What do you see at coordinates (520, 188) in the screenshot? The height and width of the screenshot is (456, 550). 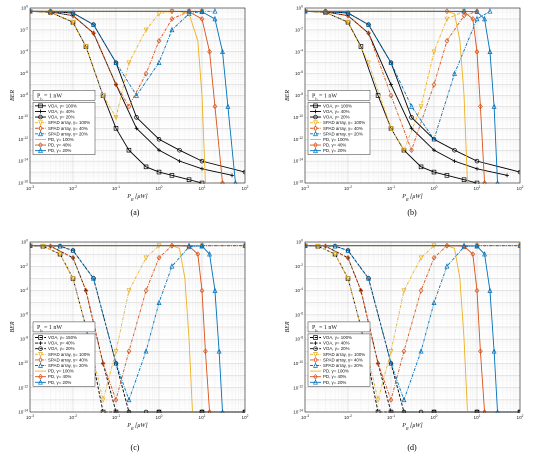 I see `x-tick-label: 102` at bounding box center [520, 188].